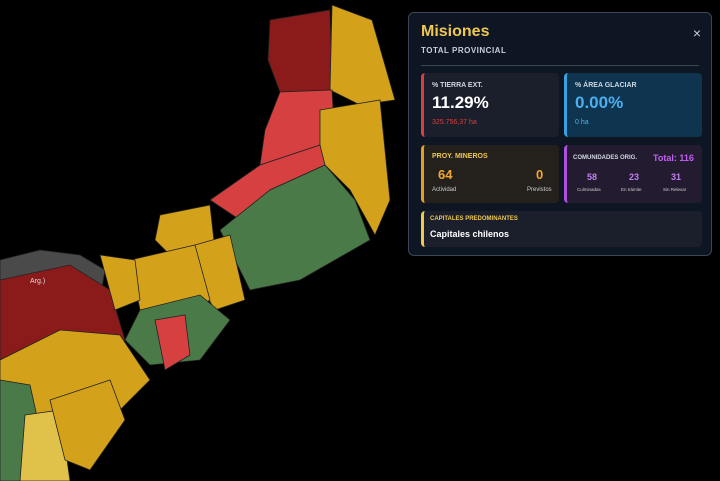 The image size is (720, 481). Describe the element at coordinates (592, 177) in the screenshot. I see `community-value: 58` at that location.